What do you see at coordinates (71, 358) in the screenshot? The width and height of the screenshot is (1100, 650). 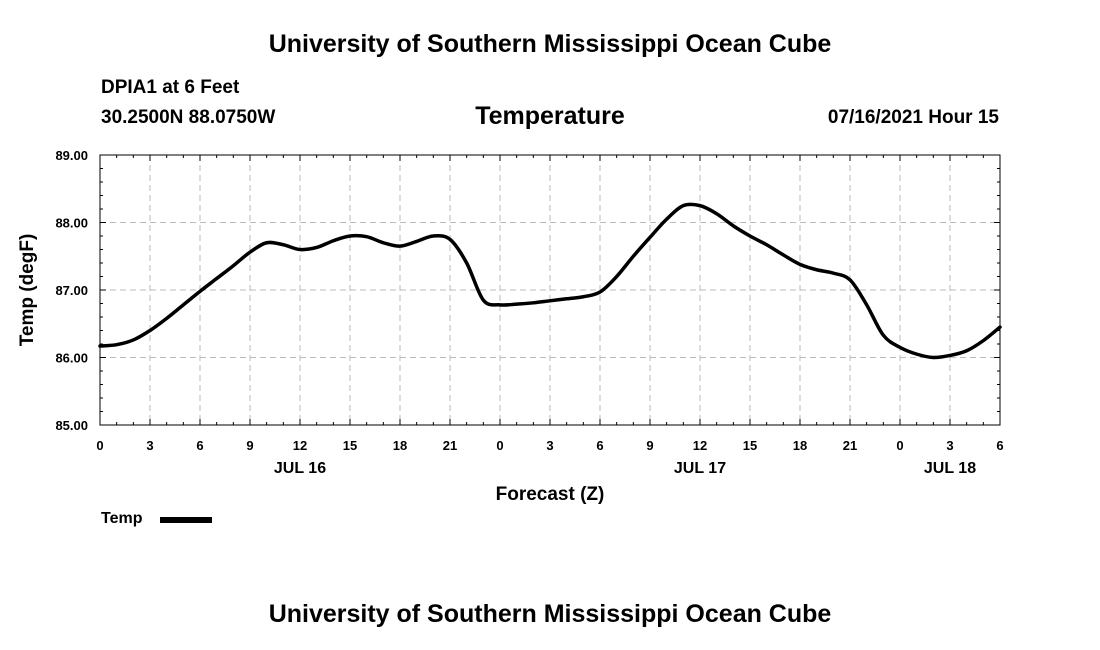 I see `y-tick-label: 86.00` at bounding box center [71, 358].